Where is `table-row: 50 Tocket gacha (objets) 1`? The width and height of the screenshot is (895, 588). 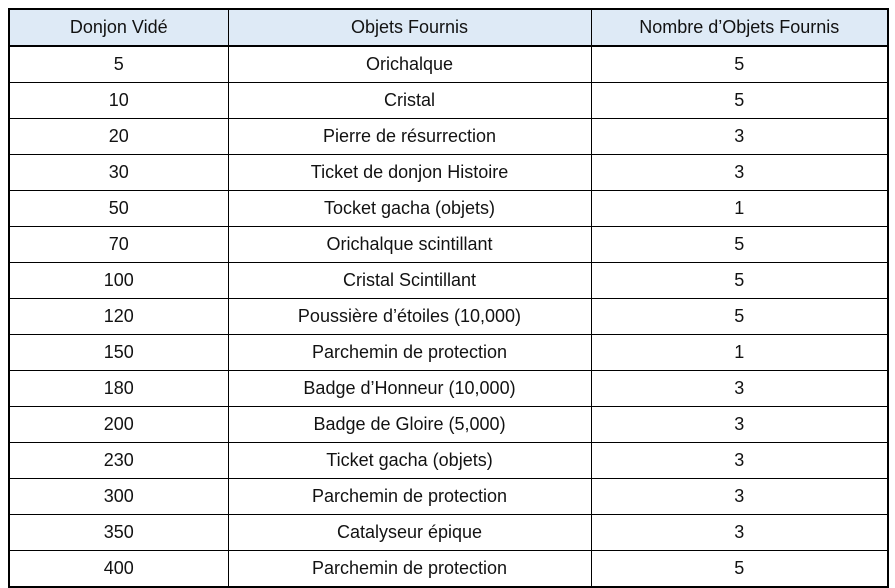
table-row: 50 Tocket gacha (objets) 1 is located at coordinates (448, 208).